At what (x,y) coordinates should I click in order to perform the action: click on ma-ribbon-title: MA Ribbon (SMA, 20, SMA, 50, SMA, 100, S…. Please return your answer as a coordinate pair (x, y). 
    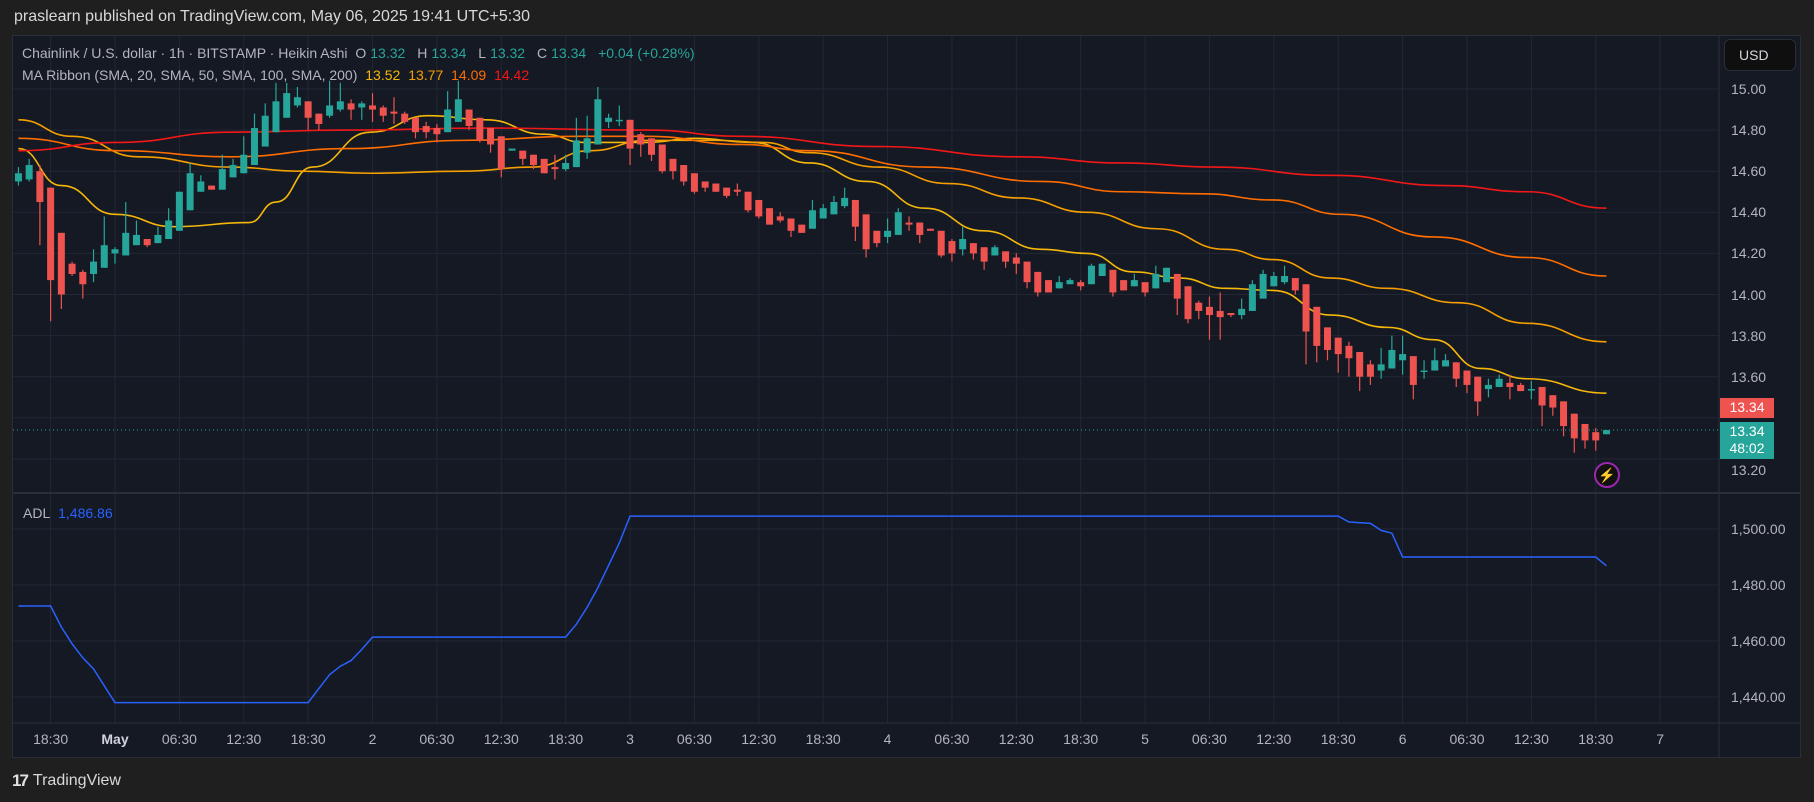
    Looking at the image, I should click on (190, 75).